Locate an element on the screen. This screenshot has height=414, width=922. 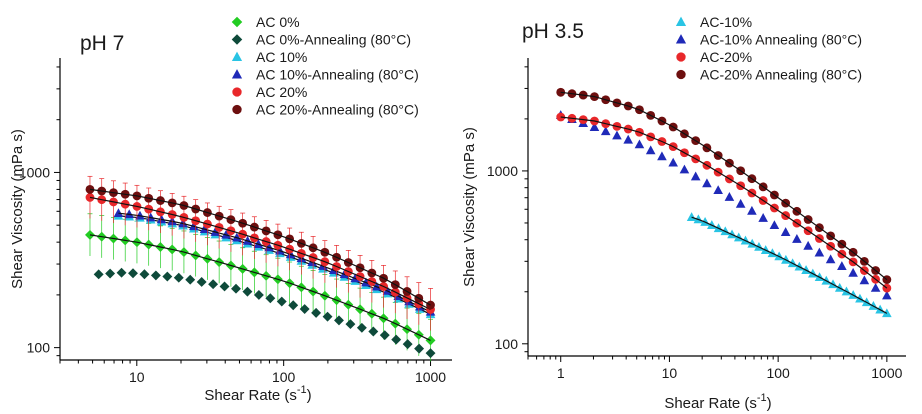
panel-title: pH 3.5 is located at coordinates (553, 31).